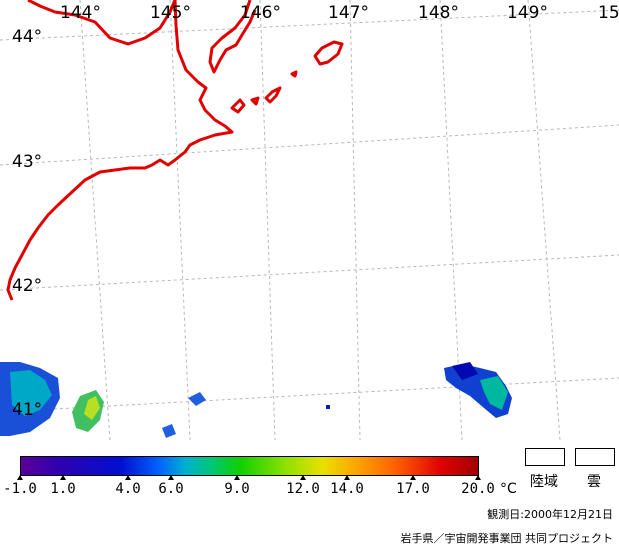  Describe the element at coordinates (237, 489) in the screenshot. I see `colorbar-tick-label: 9.0` at that location.